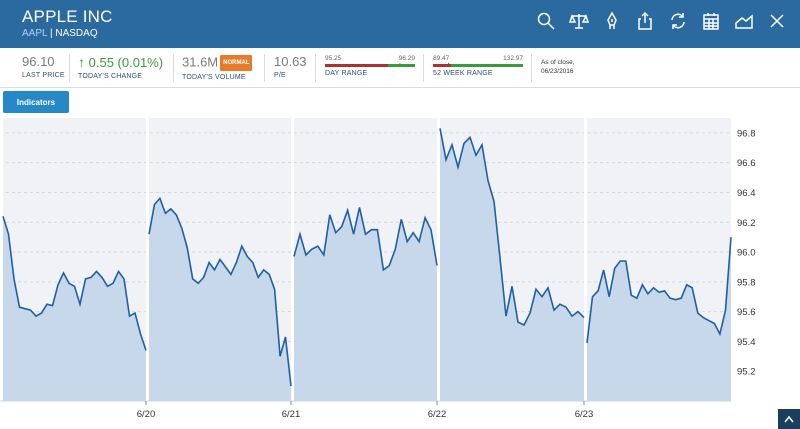 The image size is (800, 429). What do you see at coordinates (678, 21) in the screenshot?
I see `refresh-icon` at bounding box center [678, 21].